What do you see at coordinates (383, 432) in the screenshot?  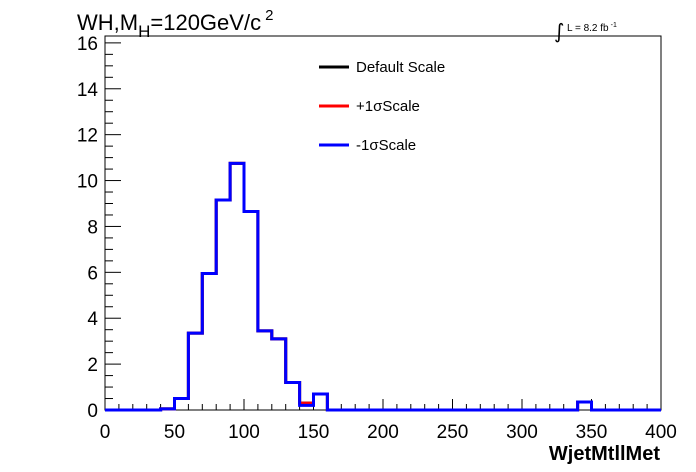 I see `x-tick-label: 200` at bounding box center [383, 432].